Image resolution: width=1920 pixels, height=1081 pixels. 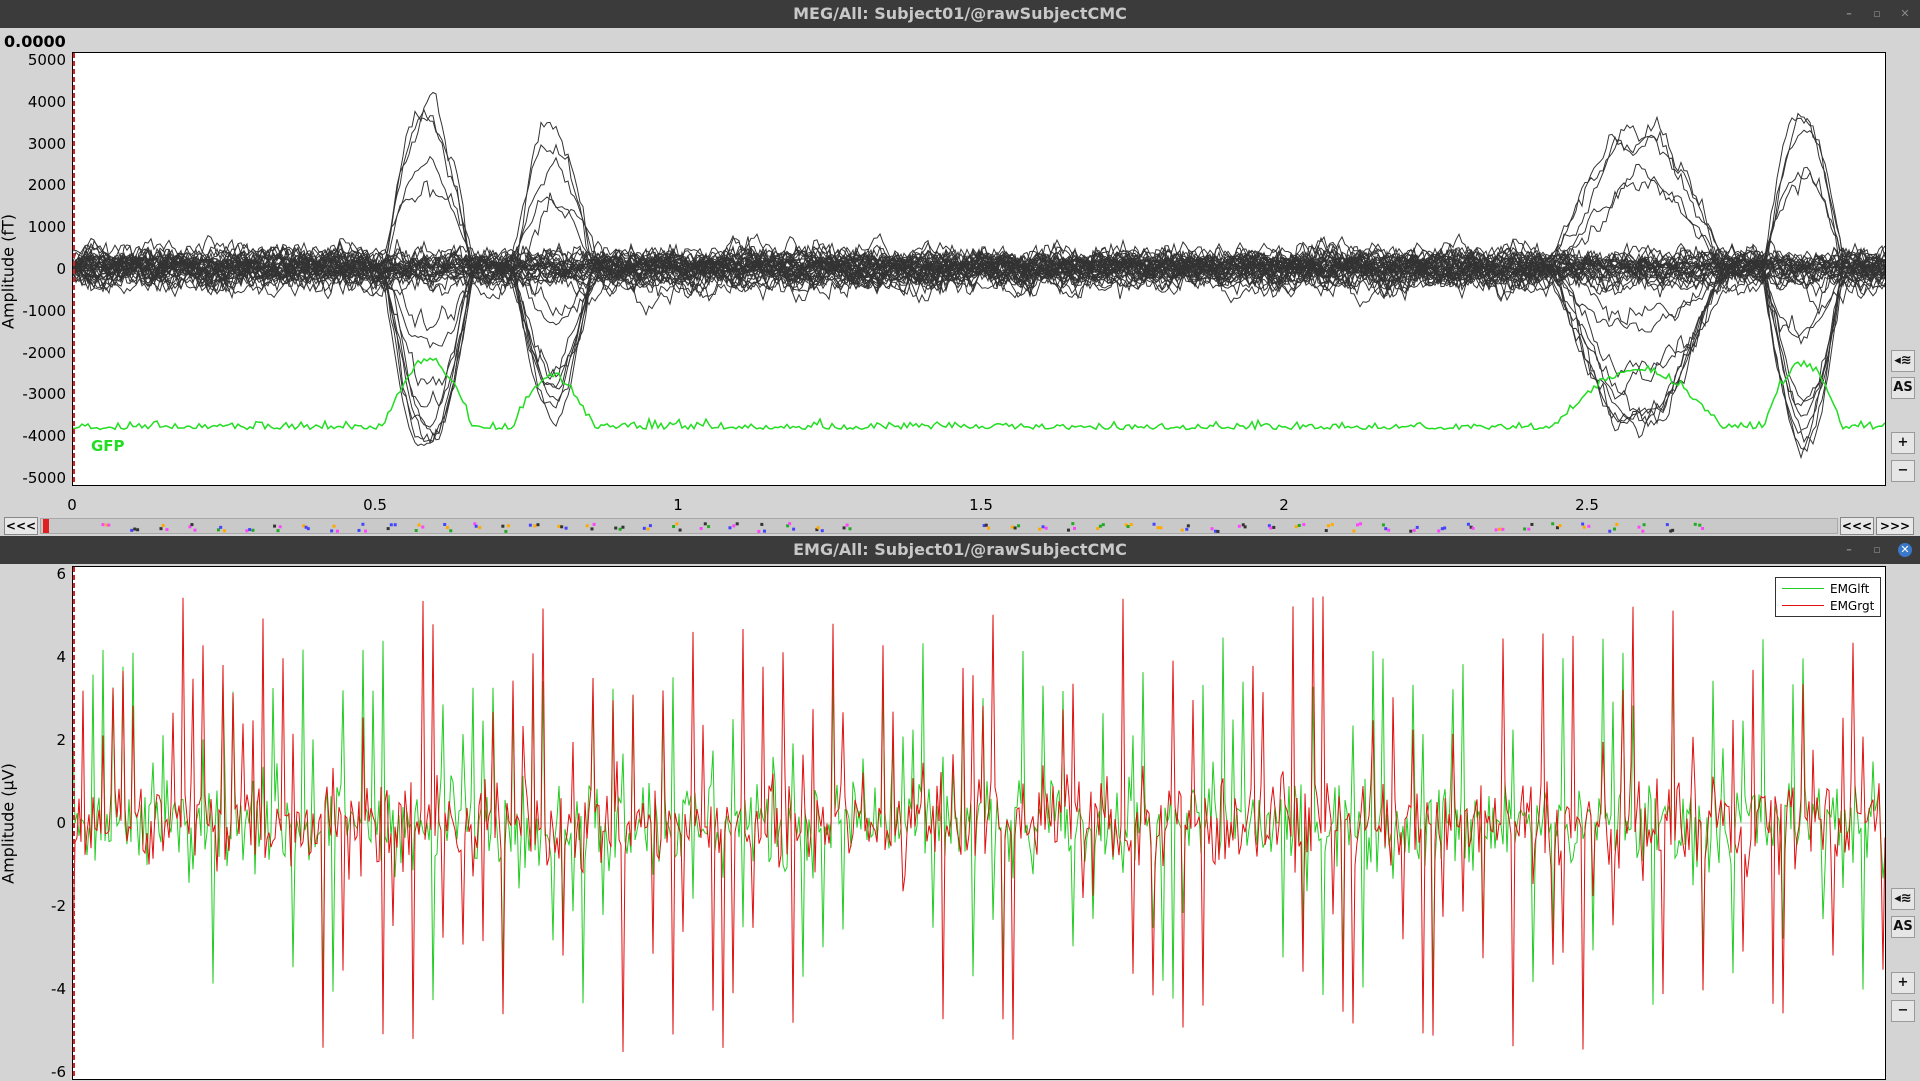 I want to click on legend-label: EMGlft, so click(x=1850, y=588).